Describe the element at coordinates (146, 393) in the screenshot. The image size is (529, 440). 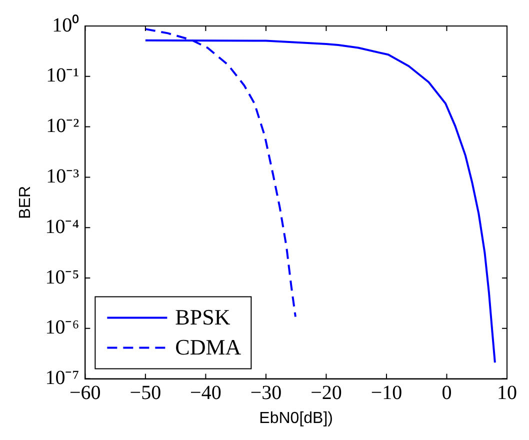
I see `x-tick-label: −50` at that location.